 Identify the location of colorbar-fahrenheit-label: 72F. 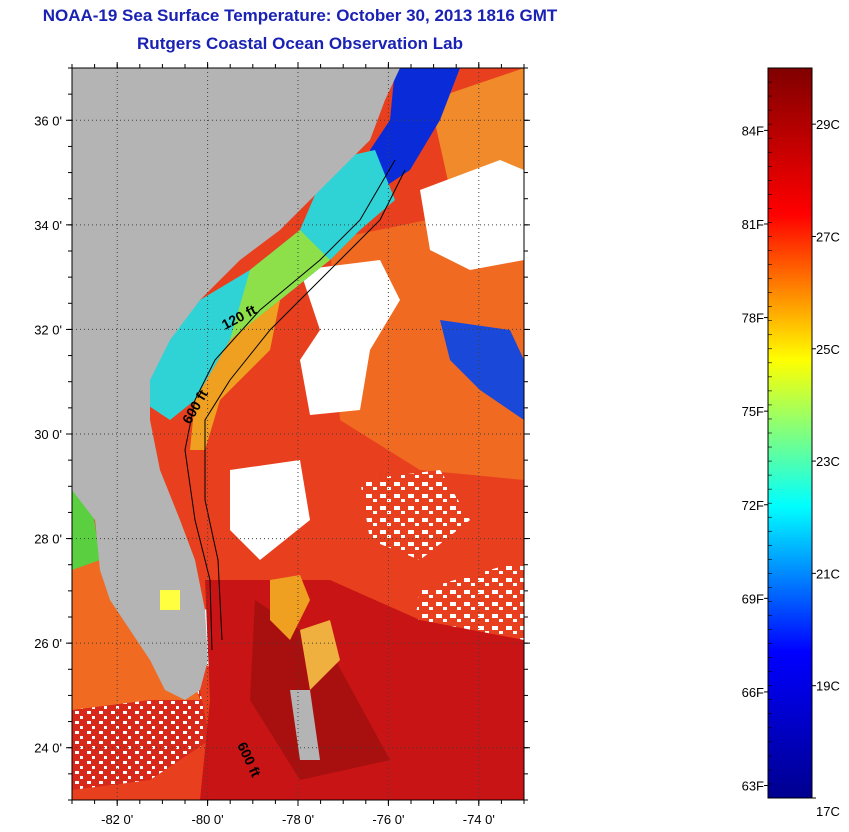
(753, 505).